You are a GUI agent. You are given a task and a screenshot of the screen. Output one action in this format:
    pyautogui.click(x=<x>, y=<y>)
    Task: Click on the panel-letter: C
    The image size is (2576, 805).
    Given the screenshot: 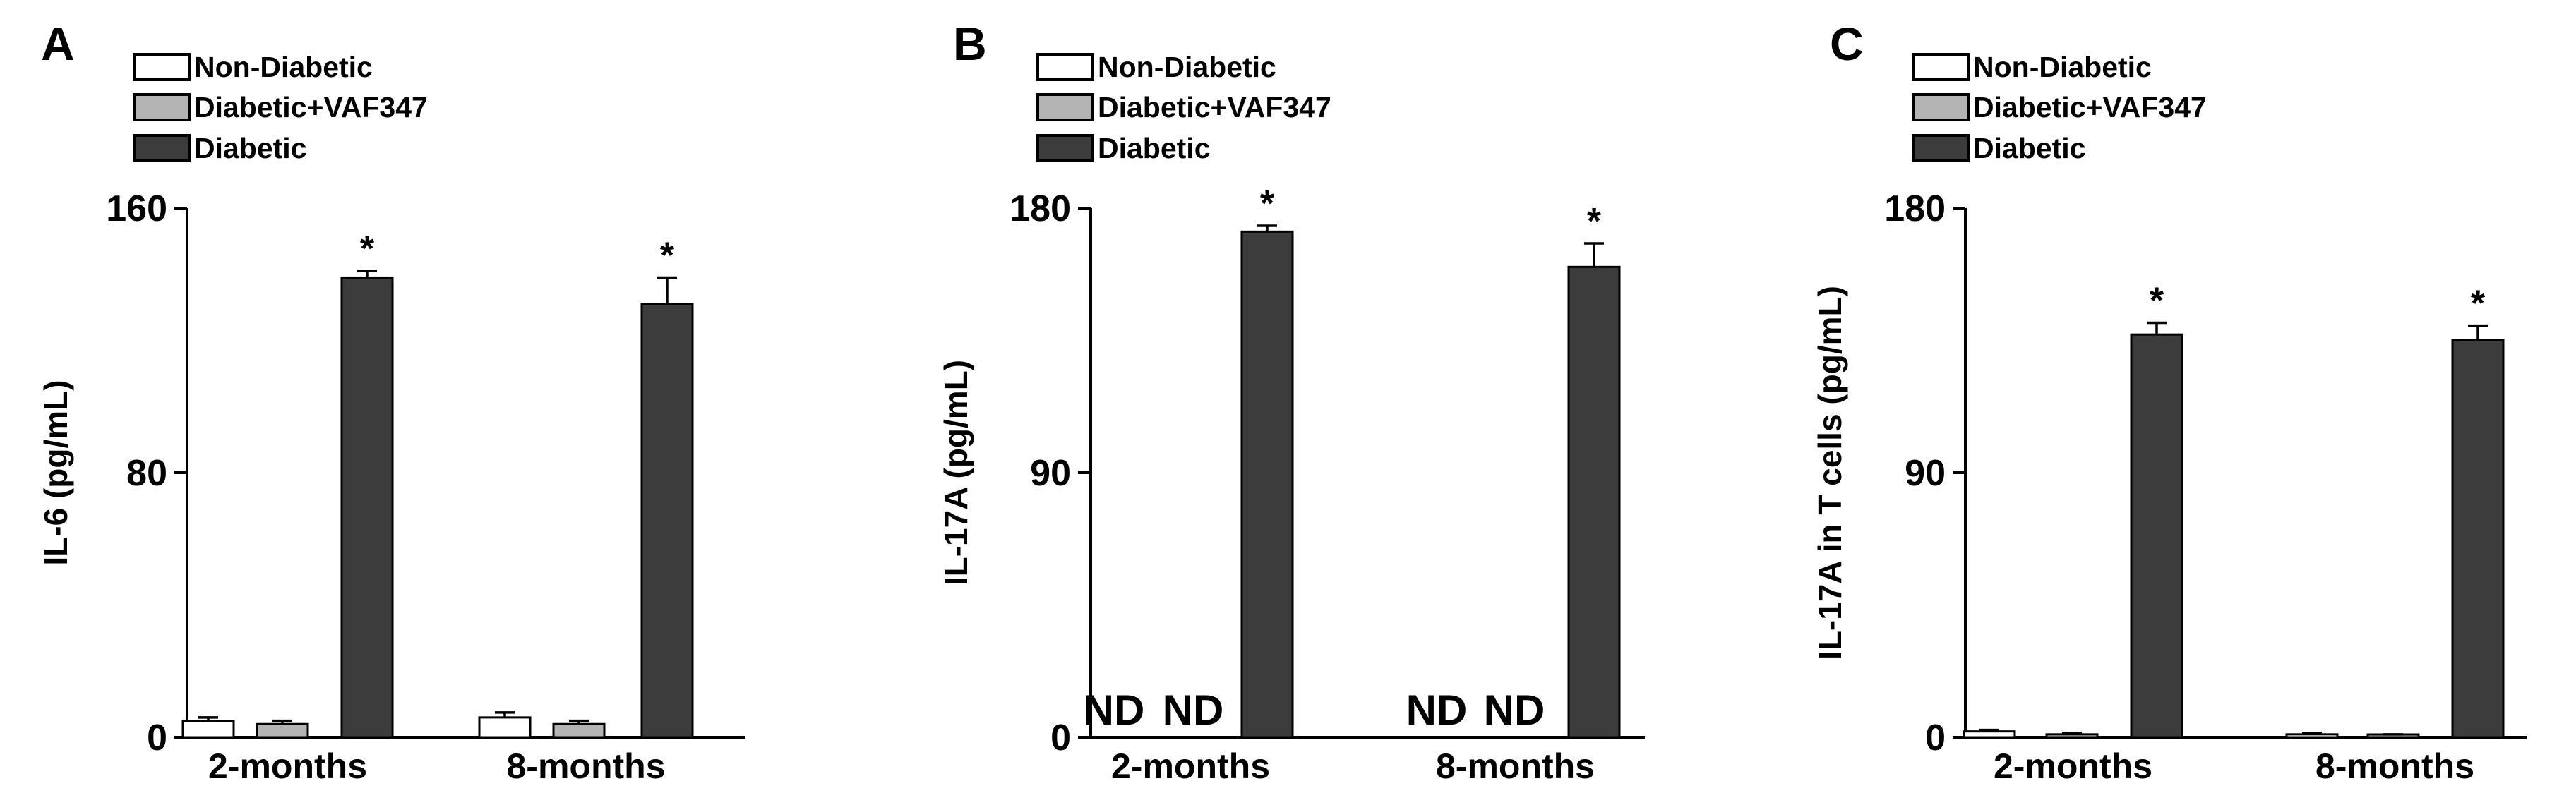 What is the action you would take?
    pyautogui.click(x=1847, y=44)
    